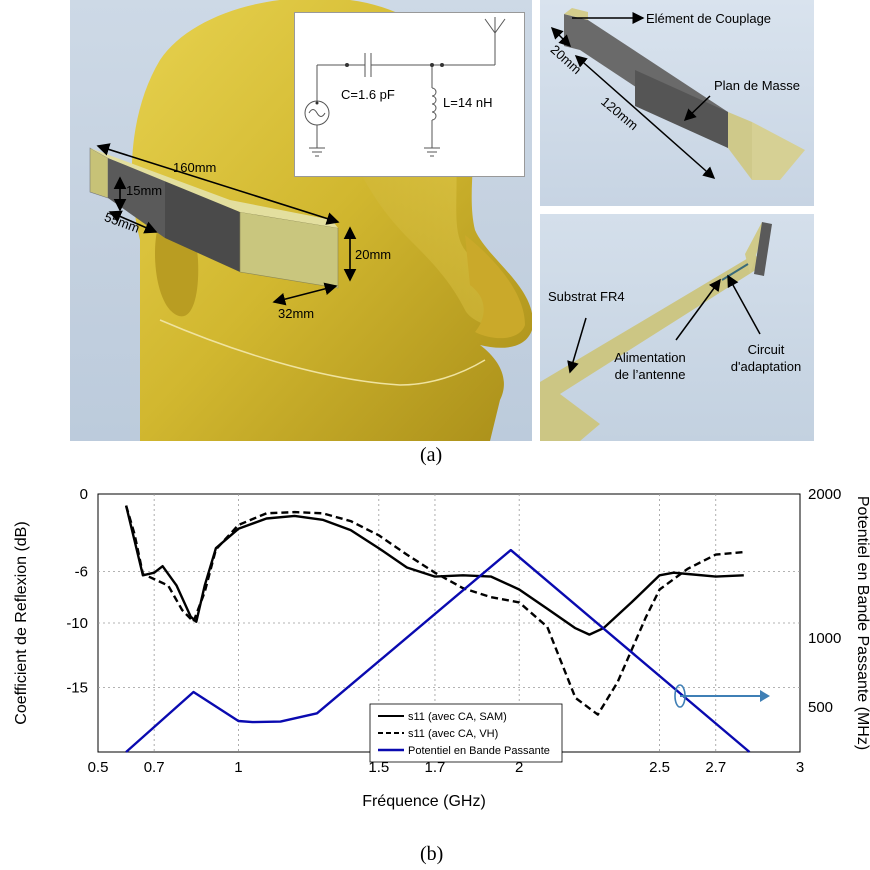  I want to click on caption-a: (a), so click(431, 455).